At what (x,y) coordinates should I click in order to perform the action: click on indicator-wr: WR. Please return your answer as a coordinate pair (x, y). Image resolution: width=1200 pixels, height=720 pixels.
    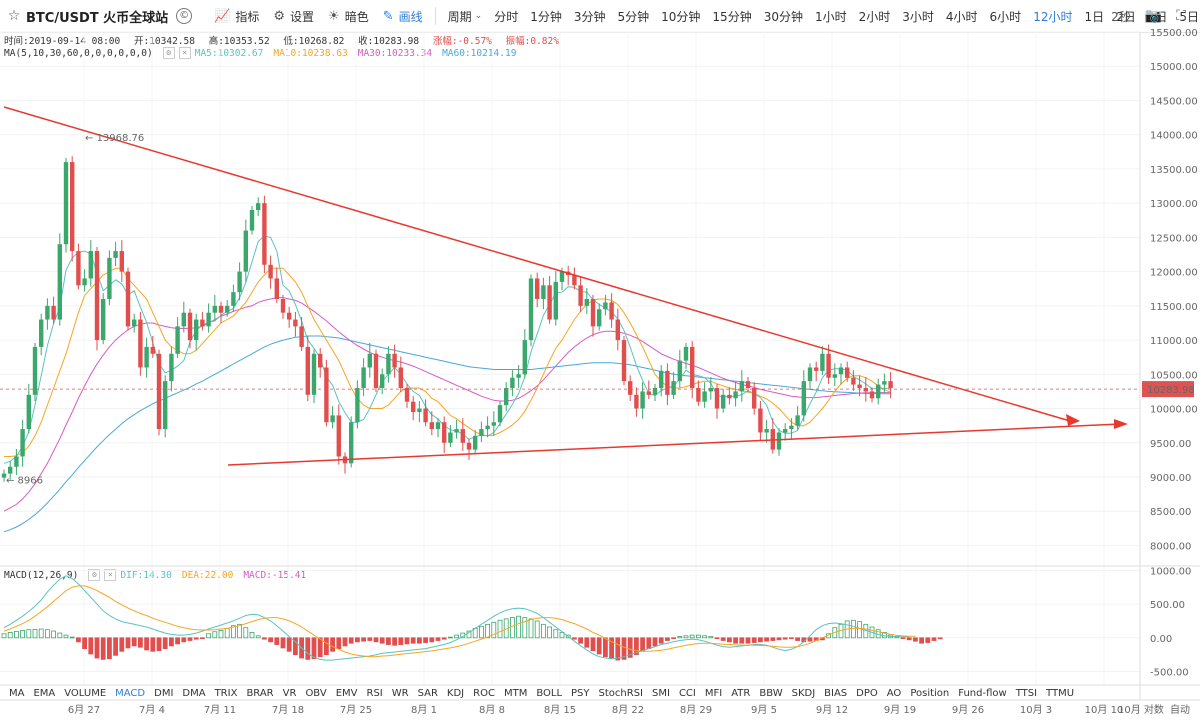
    Looking at the image, I should click on (400, 693).